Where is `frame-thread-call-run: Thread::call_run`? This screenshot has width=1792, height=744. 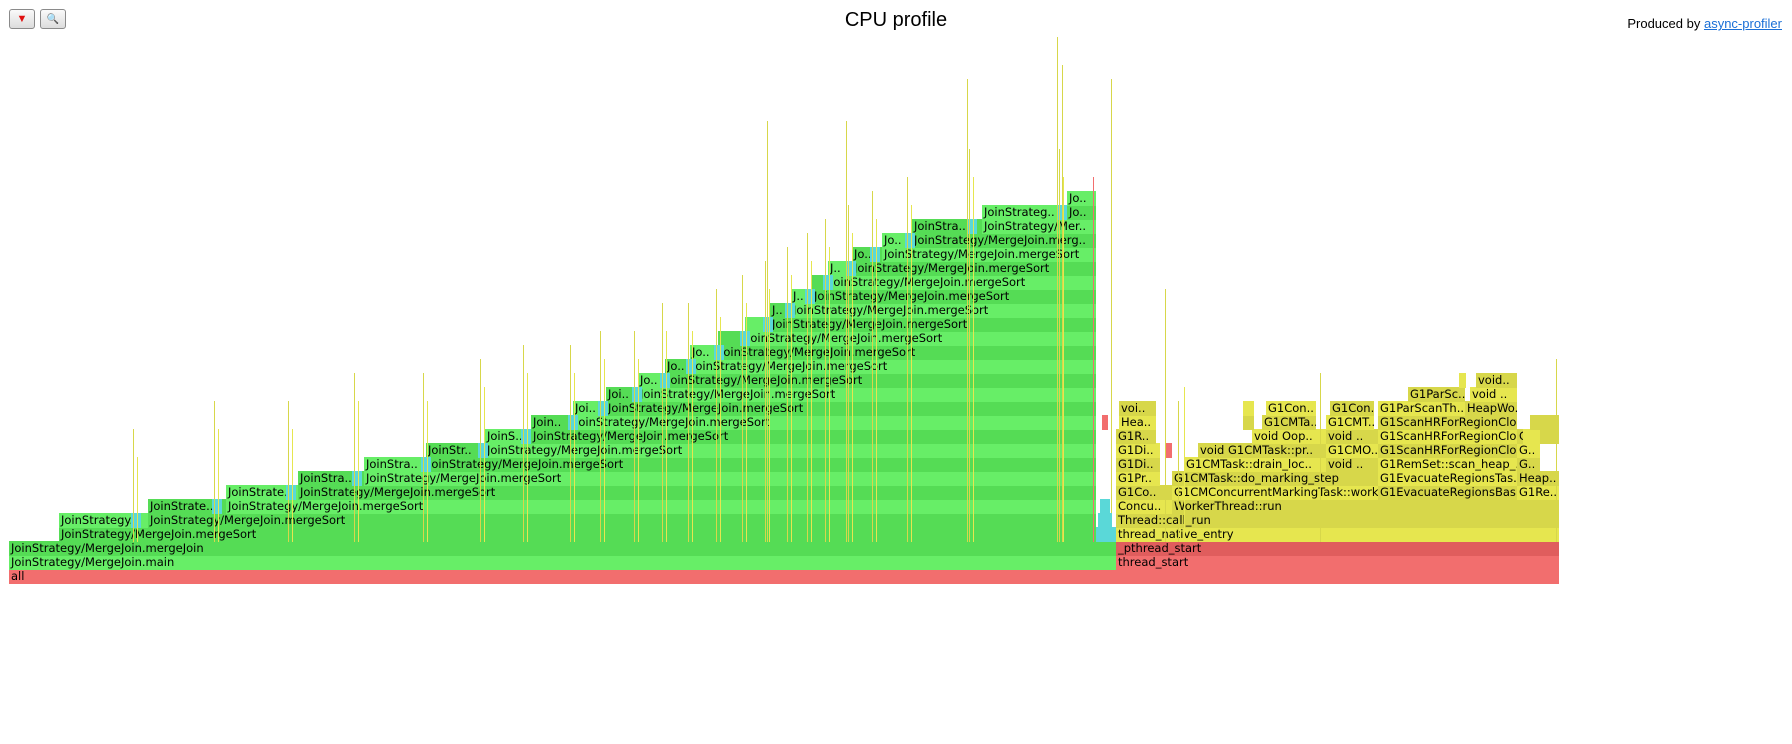 frame-thread-call-run: Thread::call_run is located at coordinates (1337, 520).